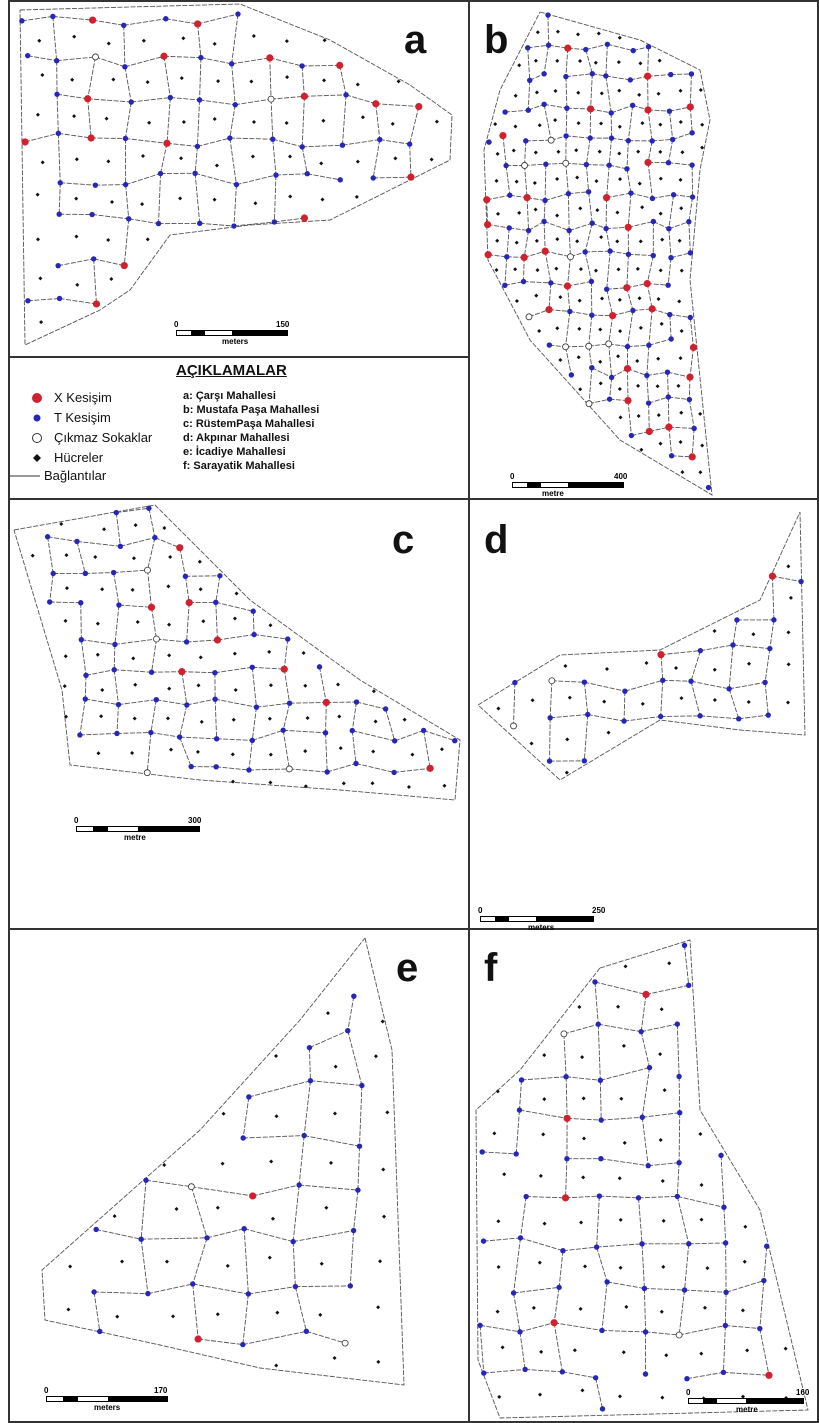 This screenshot has width=819, height=1423. What do you see at coordinates (95, 57) in the screenshot?
I see `dead-end-node` at bounding box center [95, 57].